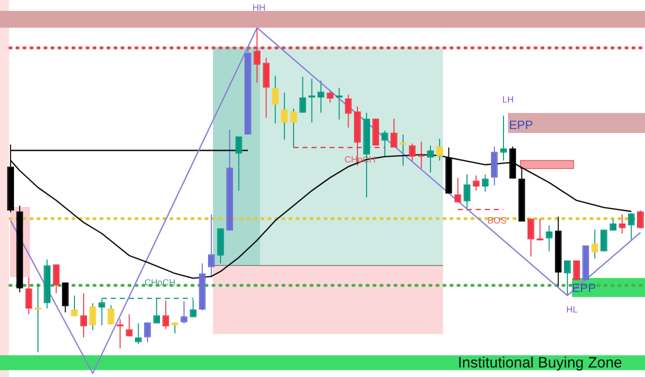 This screenshot has width=645, height=377. Describe the element at coordinates (508, 99) in the screenshot. I see `annotation: LH` at that location.